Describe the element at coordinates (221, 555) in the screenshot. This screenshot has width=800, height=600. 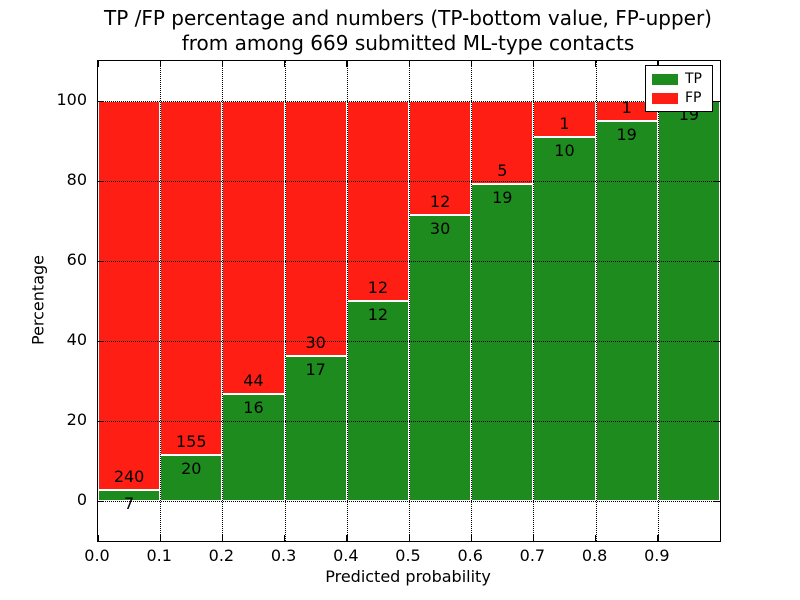
I see `x-tick-label: 0.2` at that location.